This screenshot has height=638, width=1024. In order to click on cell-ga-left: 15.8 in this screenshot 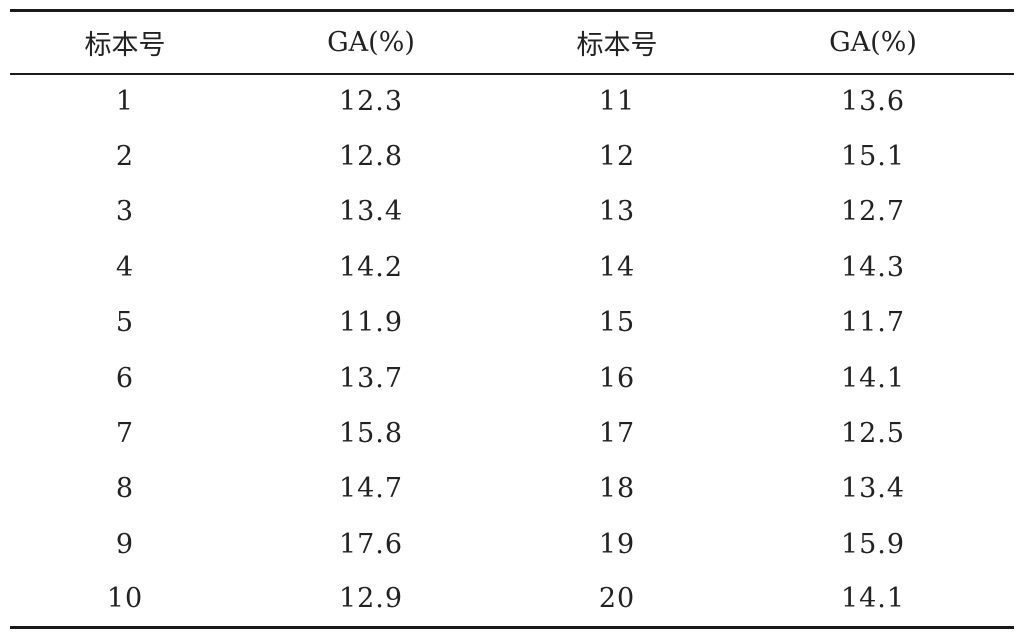, I will do `click(371, 434)`.